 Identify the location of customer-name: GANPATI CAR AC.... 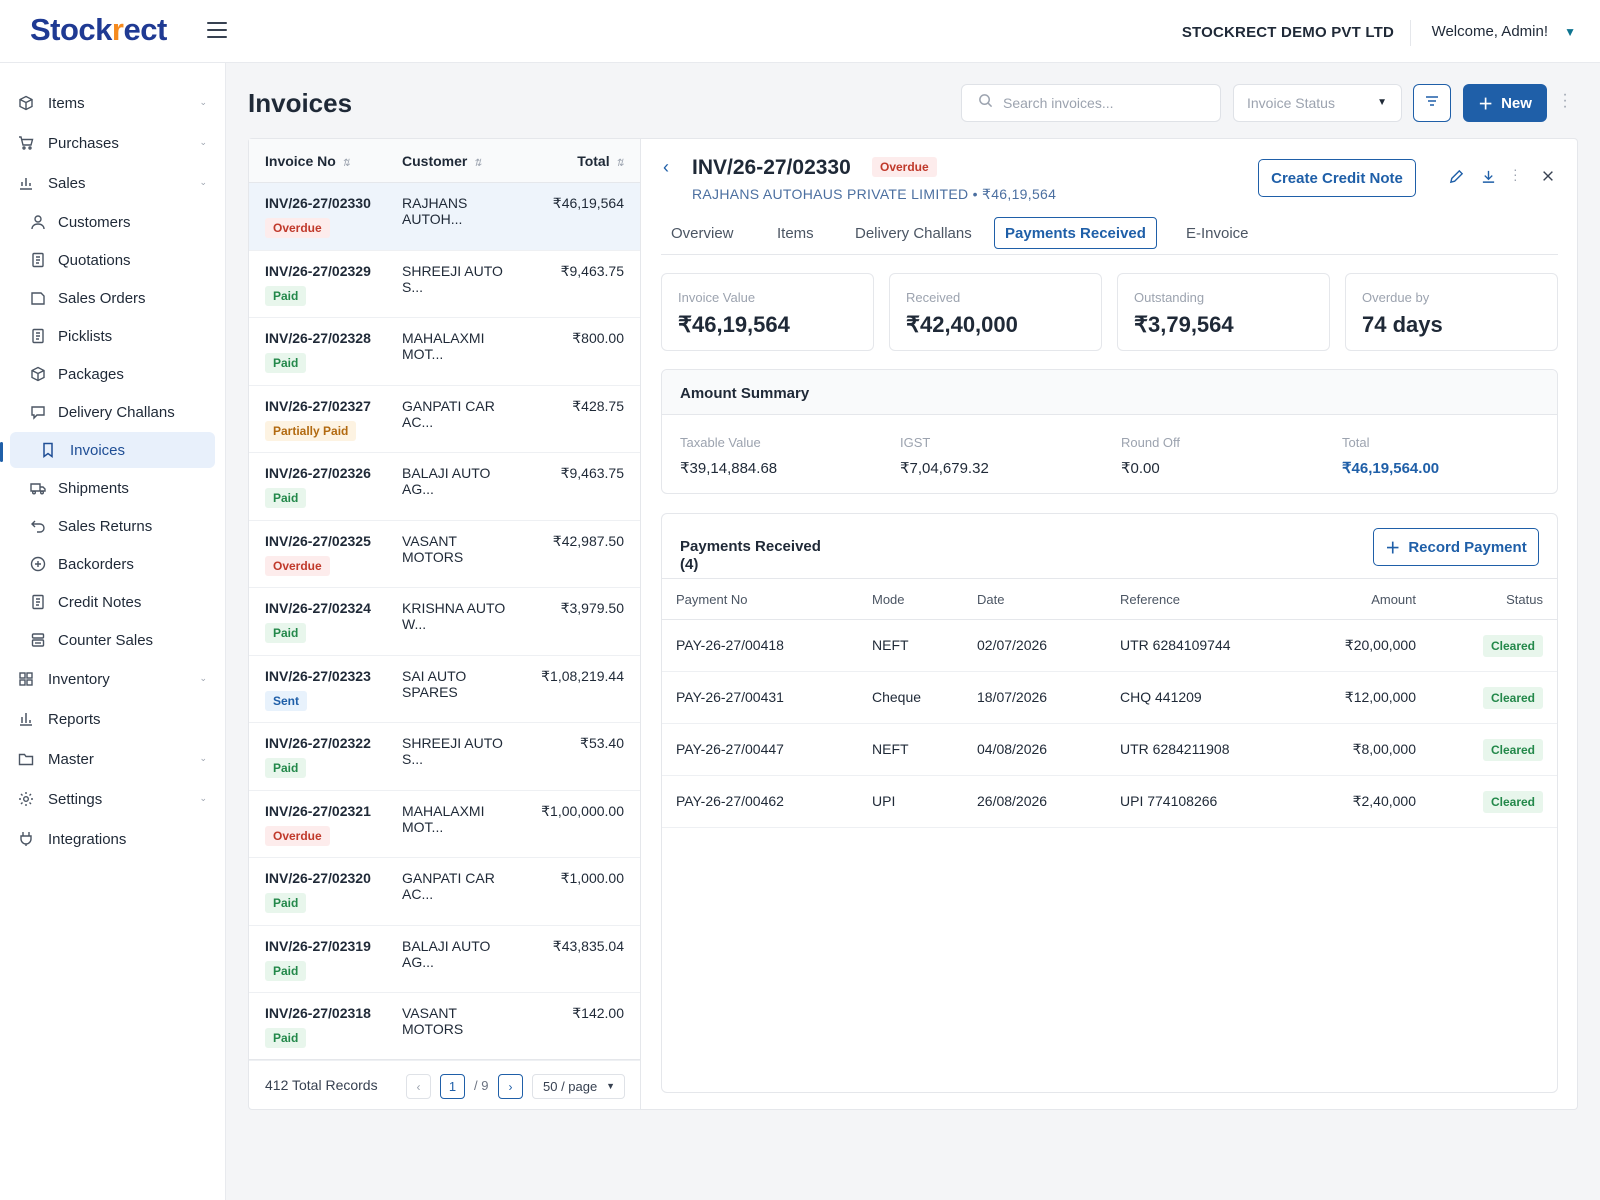
(448, 413).